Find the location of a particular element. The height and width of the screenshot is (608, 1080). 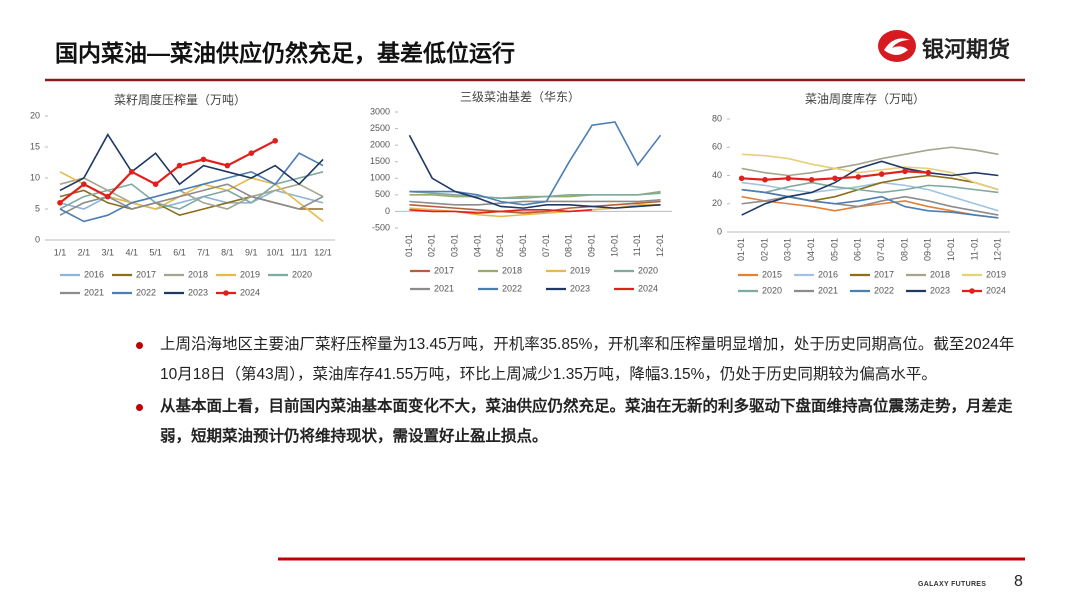

x-tick-label: 9/1 is located at coordinates (251, 252).